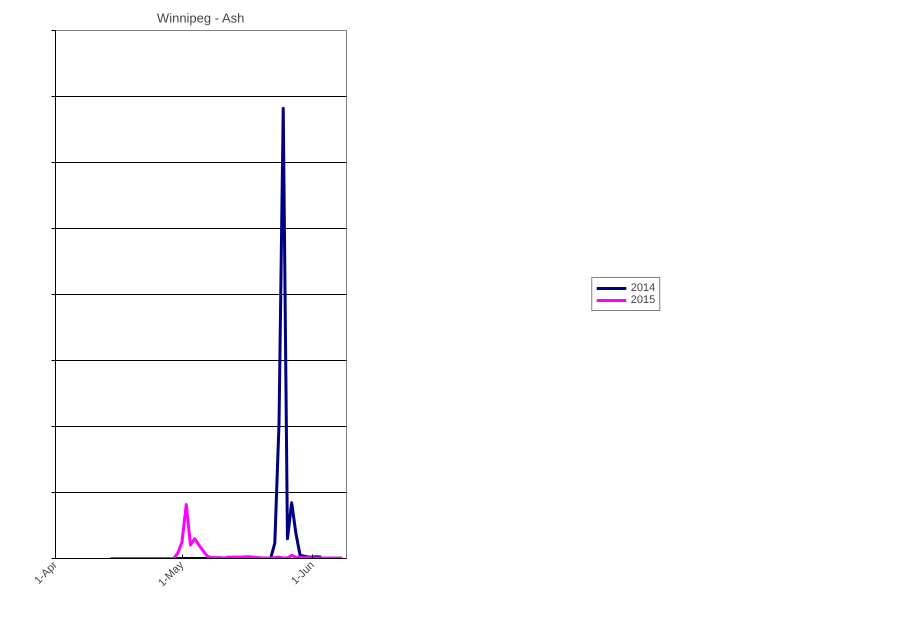 This screenshot has height=623, width=911. I want to click on legend-label: 2015, so click(643, 300).